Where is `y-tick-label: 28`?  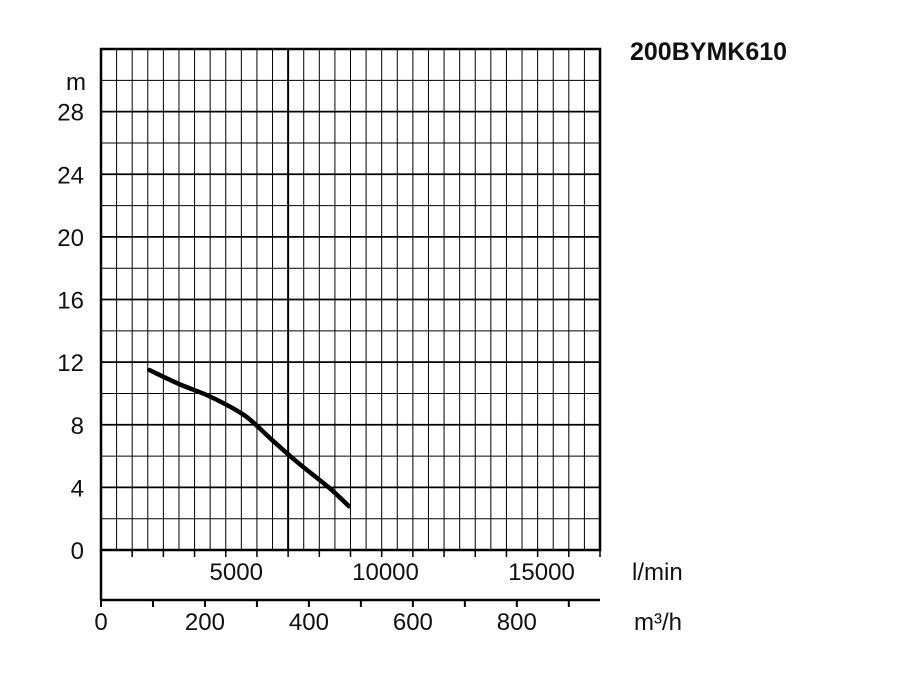 y-tick-label: 28 is located at coordinates (70, 113).